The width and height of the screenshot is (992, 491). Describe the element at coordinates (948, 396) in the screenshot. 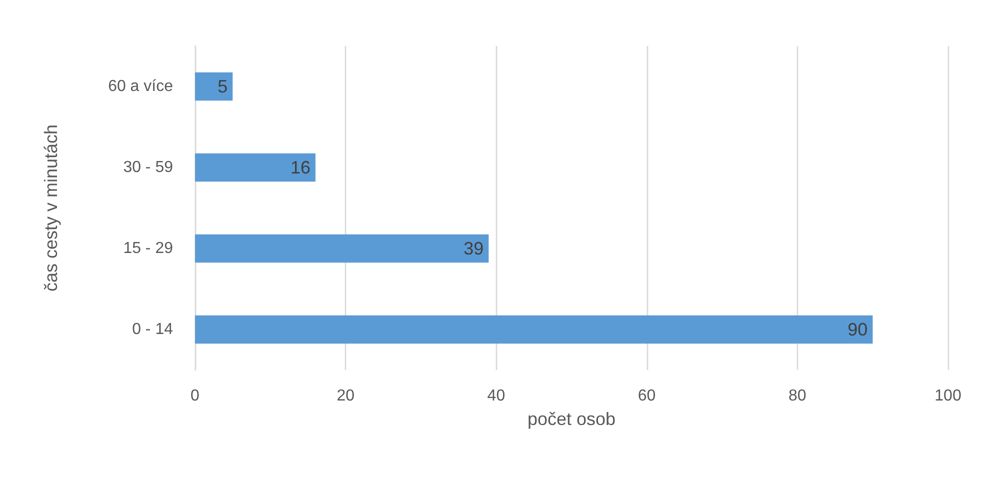

I see `x-tick-label: 100` at that location.